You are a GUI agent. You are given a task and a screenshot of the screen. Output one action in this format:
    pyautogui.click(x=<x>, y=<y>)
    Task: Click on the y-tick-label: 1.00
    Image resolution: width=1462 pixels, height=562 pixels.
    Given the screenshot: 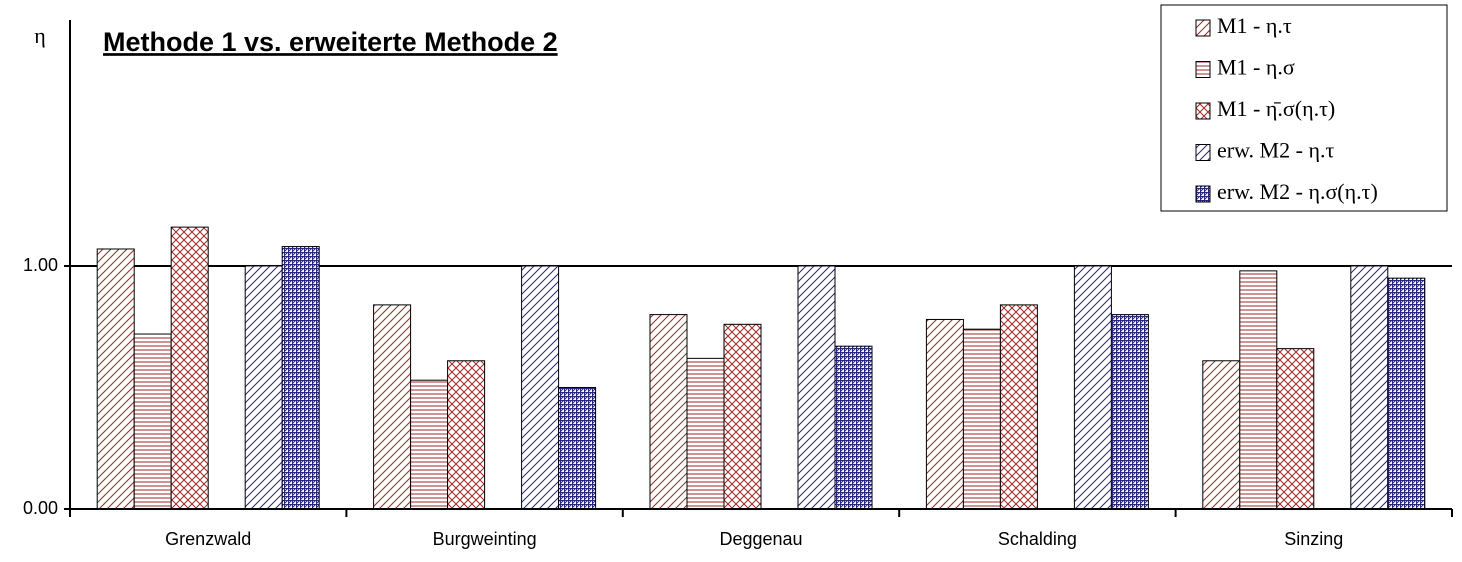 What is the action you would take?
    pyautogui.click(x=40, y=265)
    